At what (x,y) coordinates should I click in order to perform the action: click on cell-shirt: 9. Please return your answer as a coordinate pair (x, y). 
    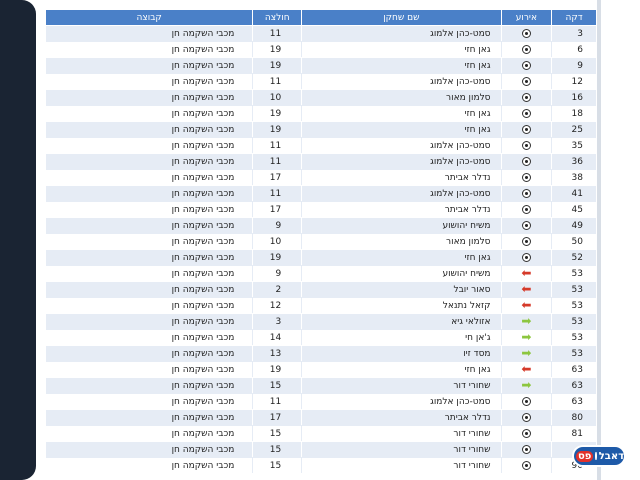
    Looking at the image, I should click on (277, 225).